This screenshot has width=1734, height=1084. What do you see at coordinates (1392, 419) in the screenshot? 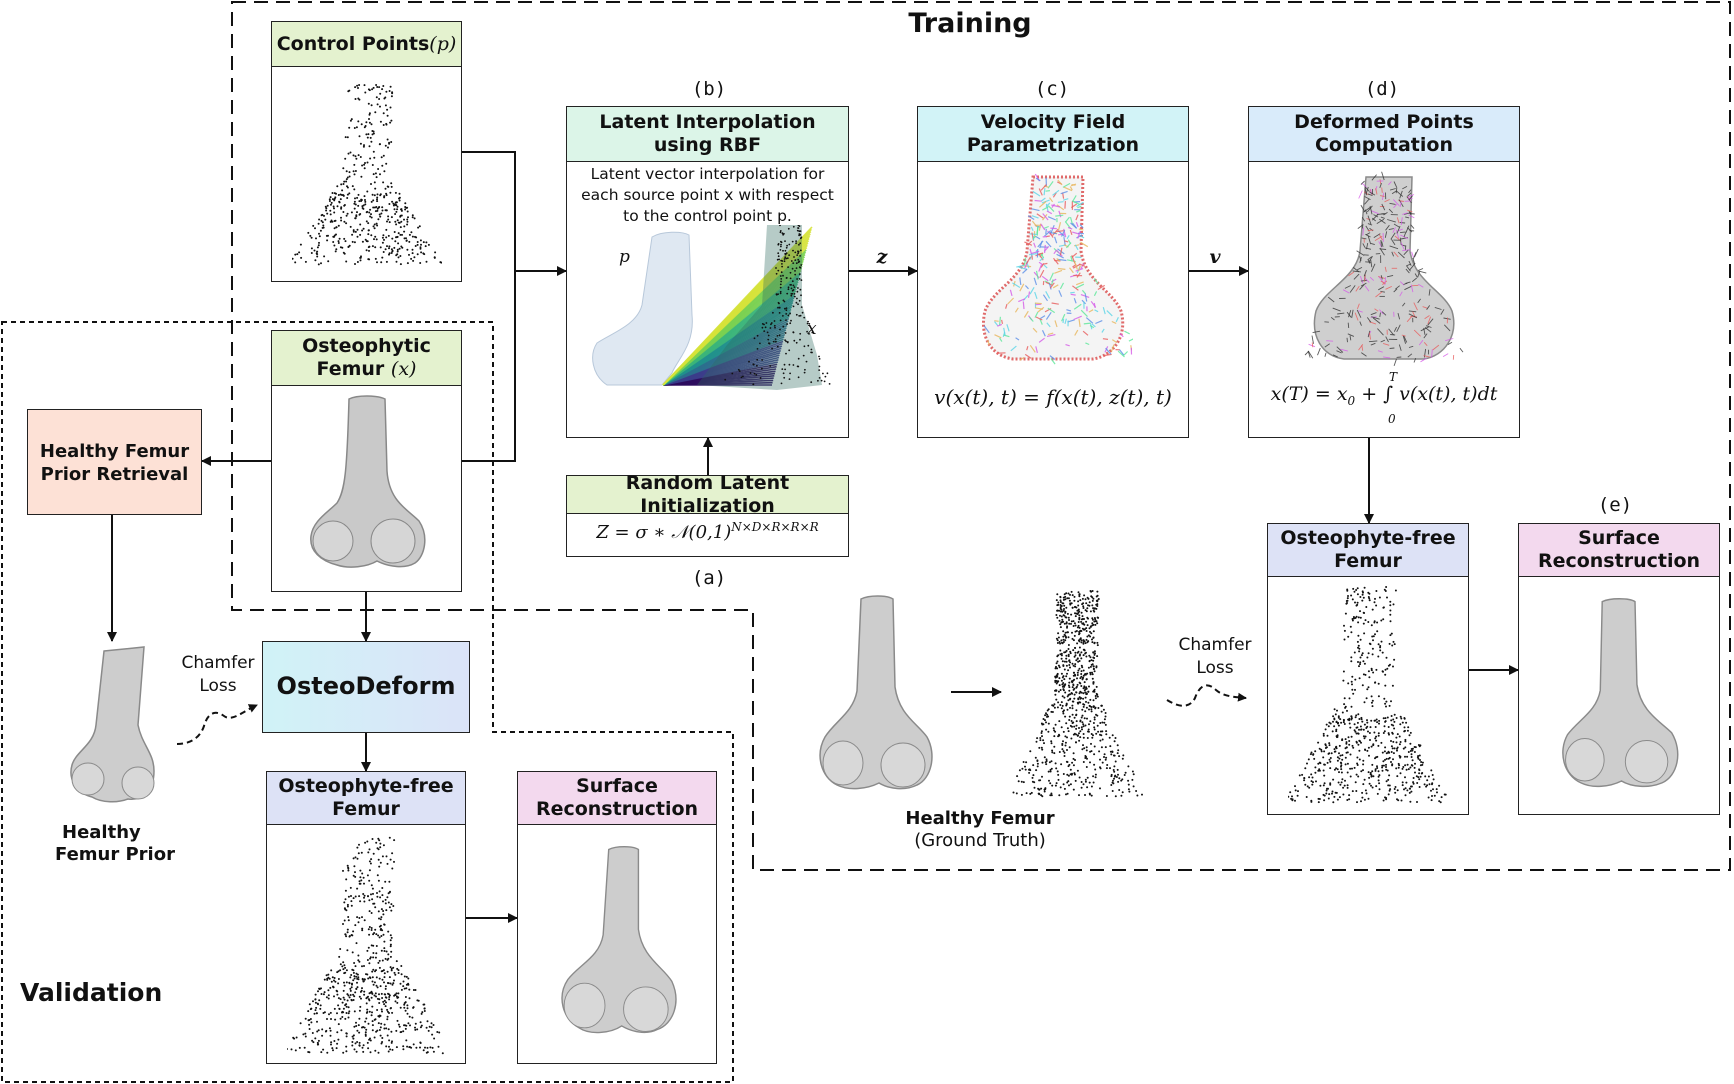
I see `integral-lower: 0` at bounding box center [1392, 419].